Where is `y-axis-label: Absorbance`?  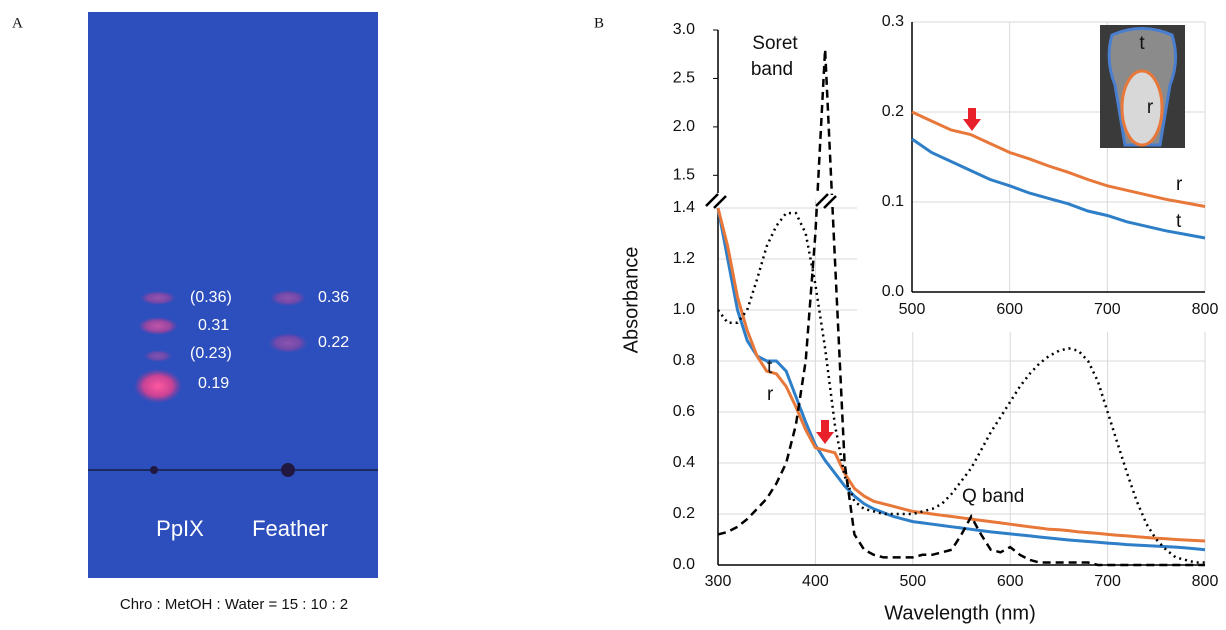 y-axis-label: Absorbance is located at coordinates (631, 300).